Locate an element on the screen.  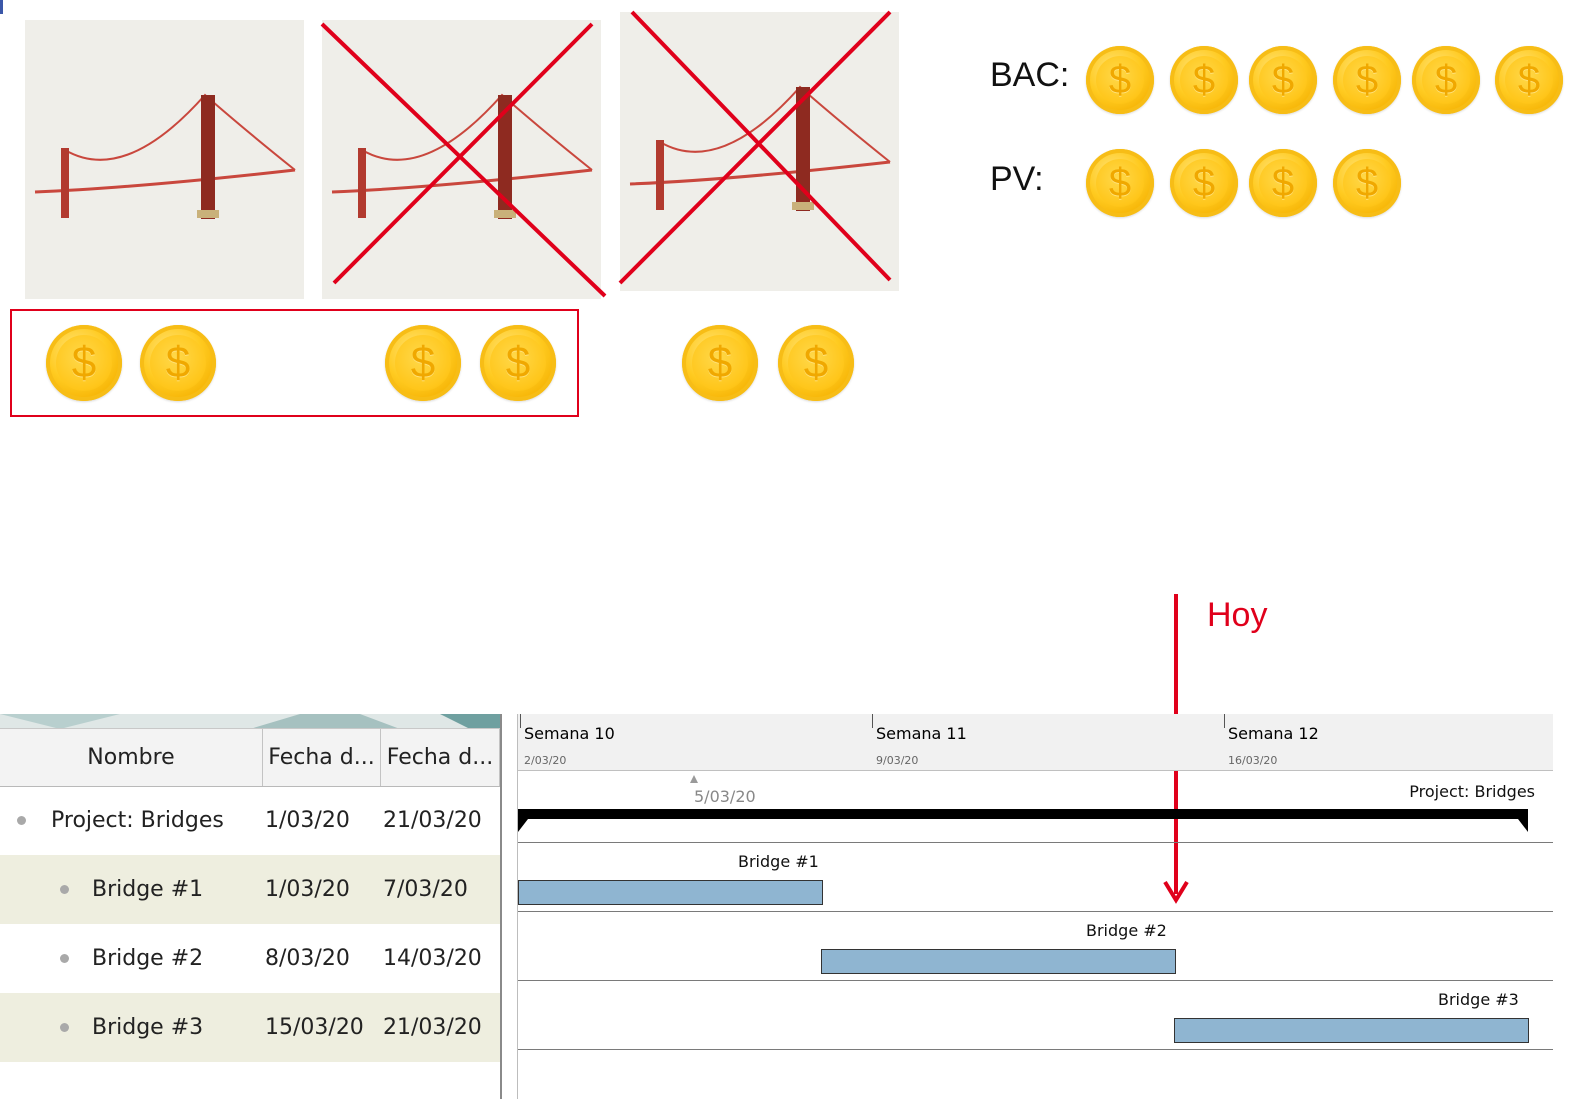
task-start: 15/03/20 is located at coordinates (314, 1027).